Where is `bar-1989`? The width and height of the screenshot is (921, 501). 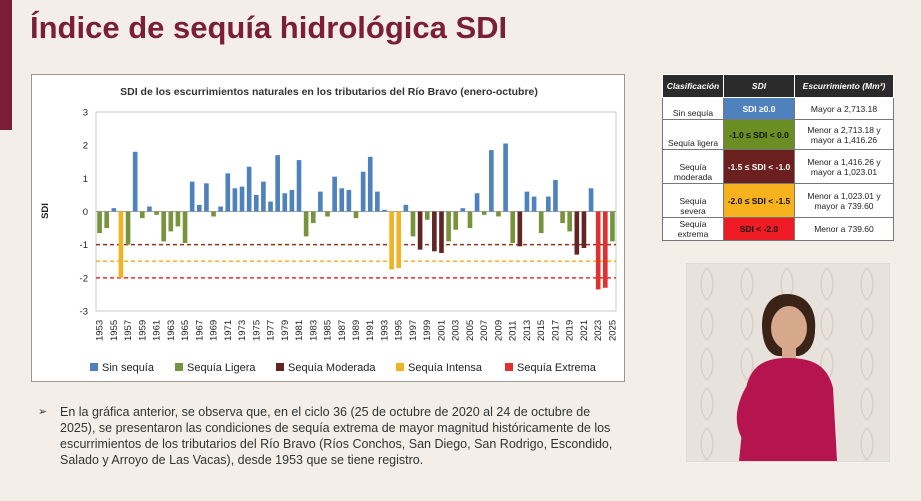
bar-1989 is located at coordinates (356, 215).